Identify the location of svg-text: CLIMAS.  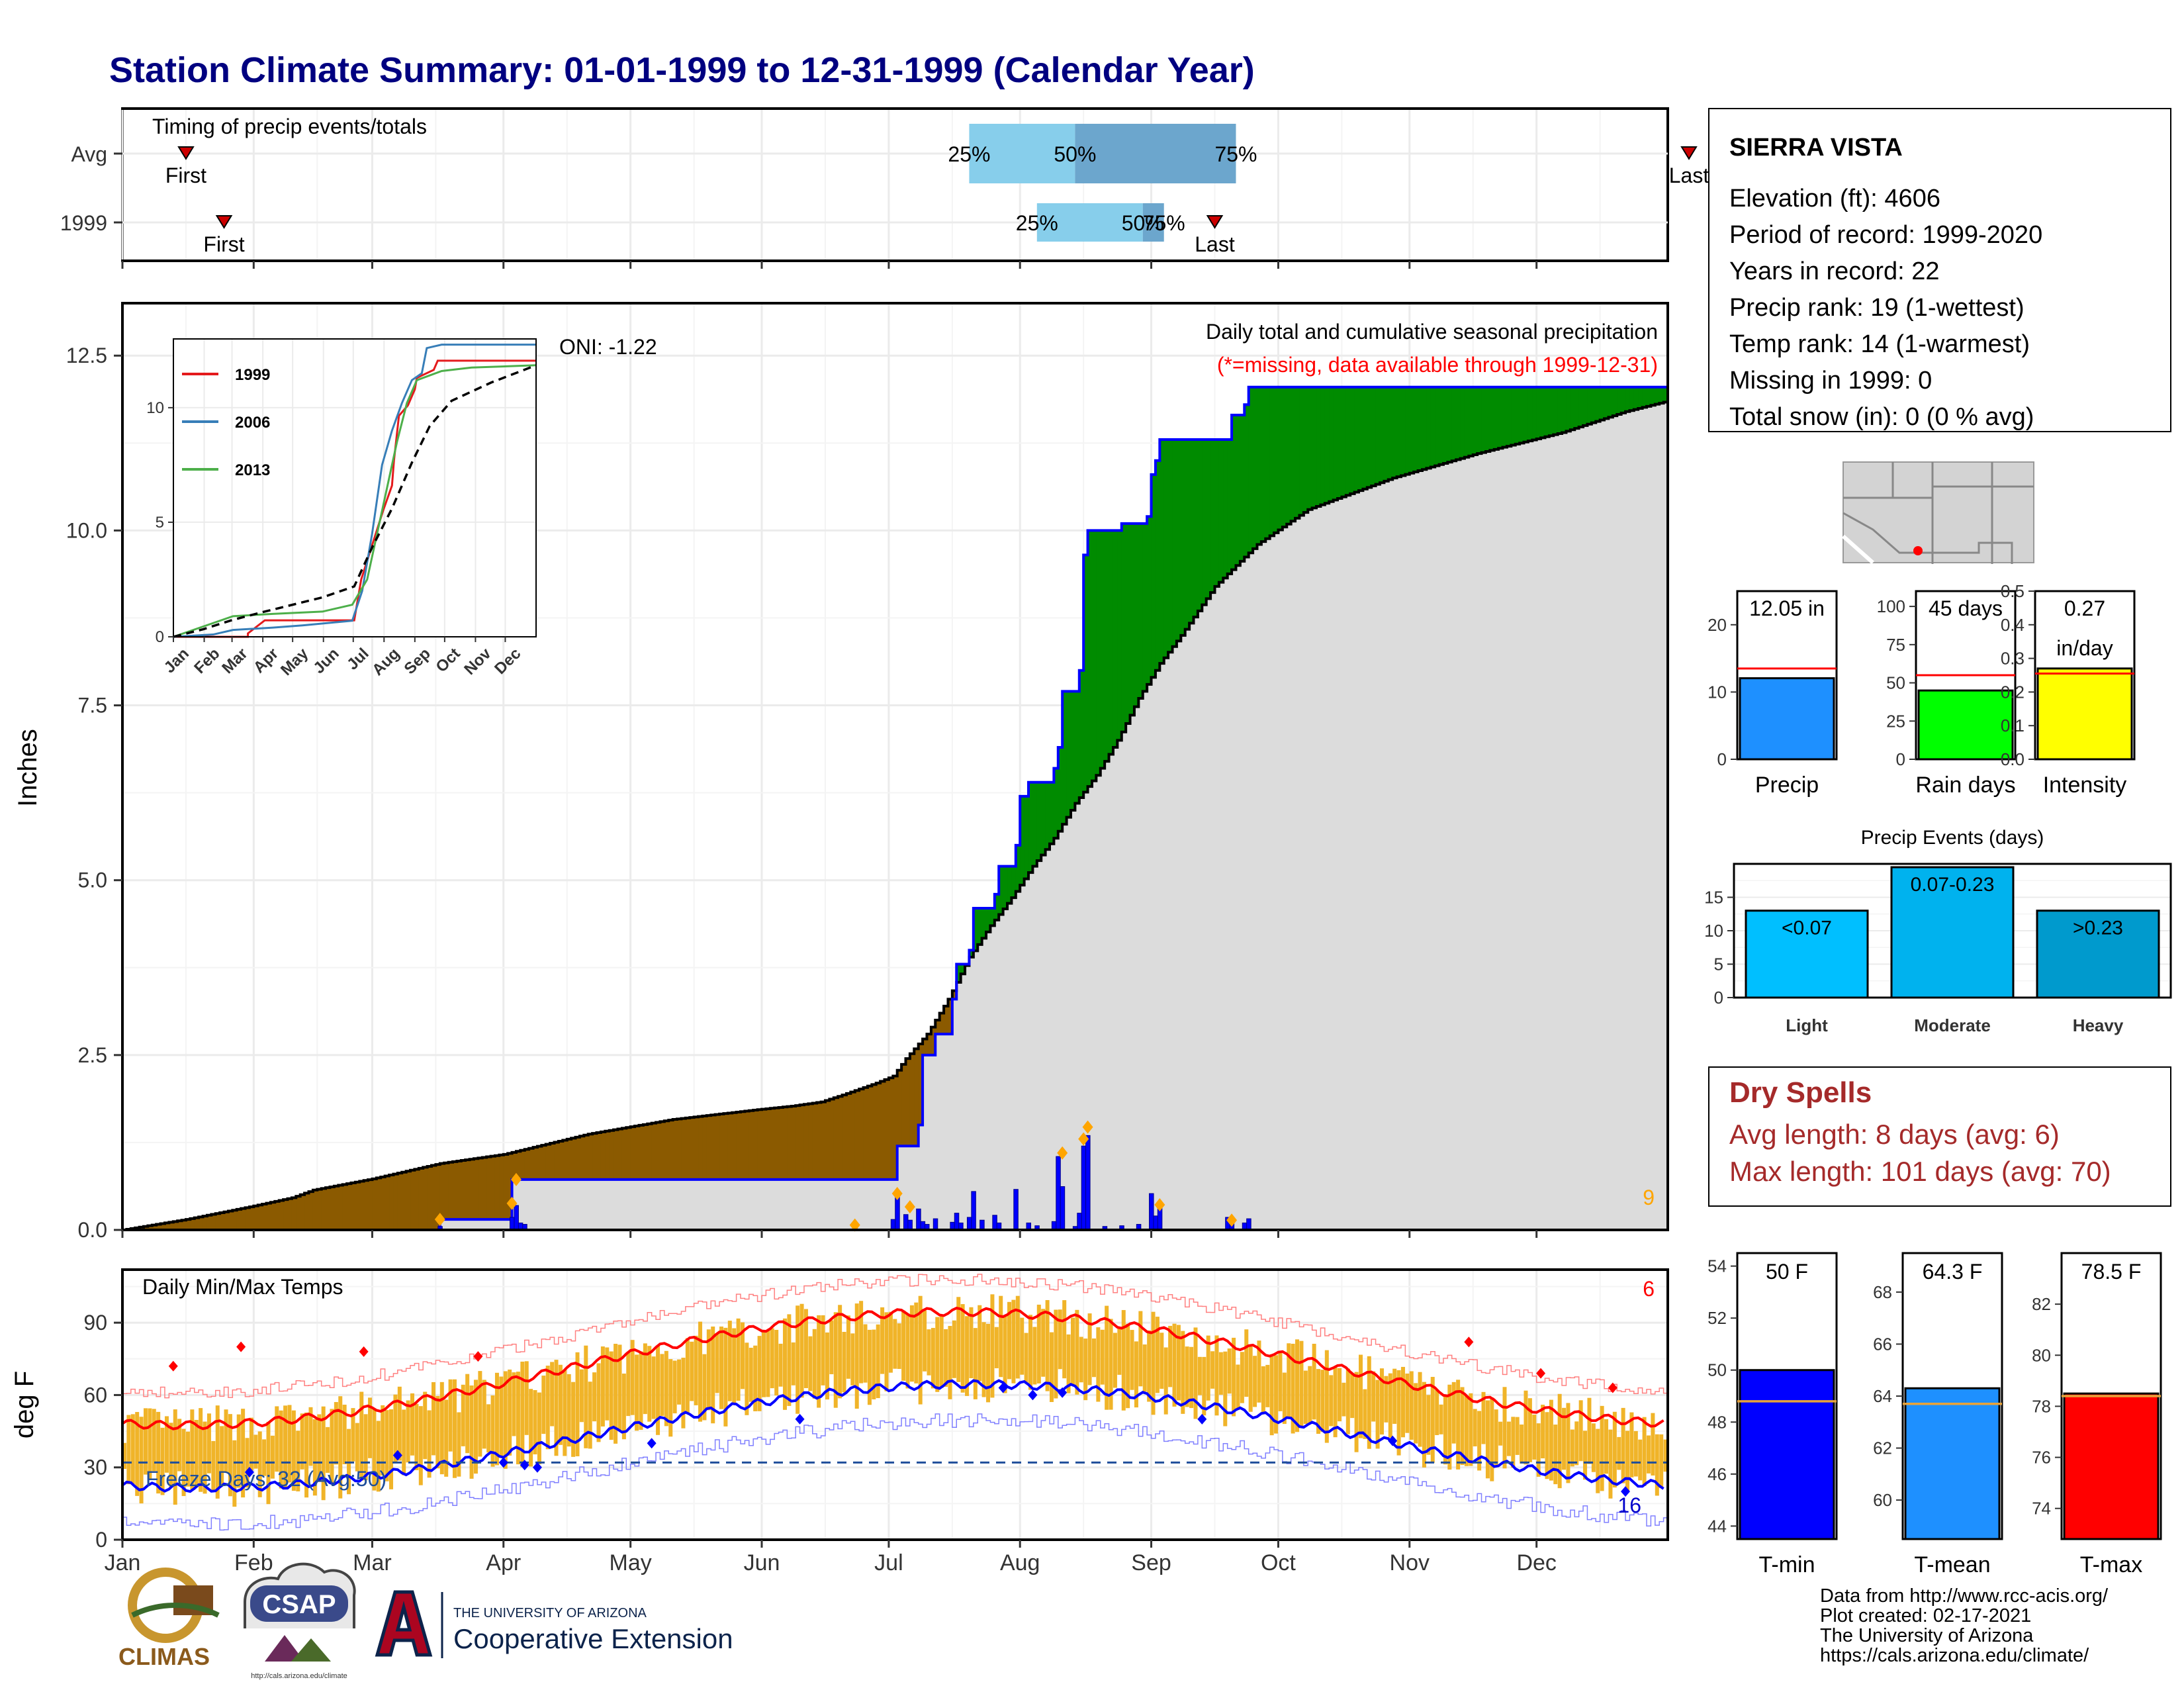
(164, 1656).